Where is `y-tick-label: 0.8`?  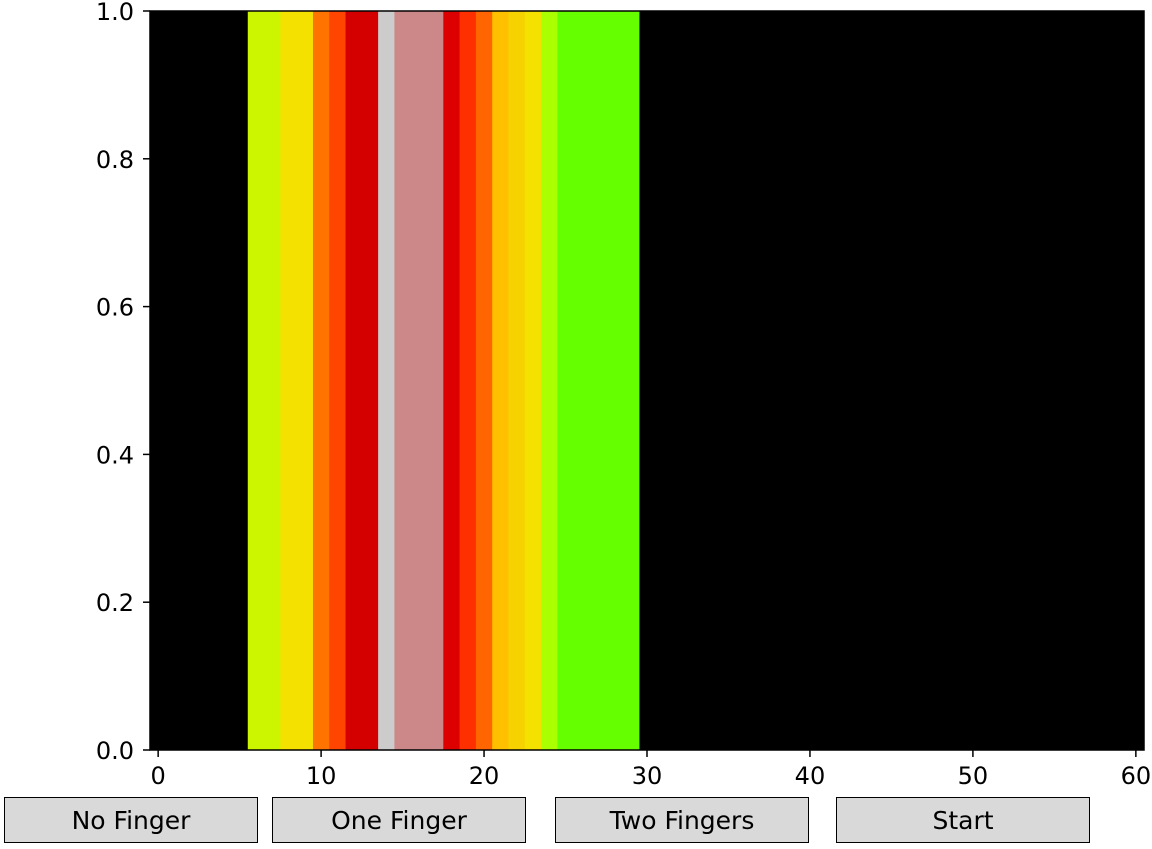 y-tick-label: 0.8 is located at coordinates (115, 160).